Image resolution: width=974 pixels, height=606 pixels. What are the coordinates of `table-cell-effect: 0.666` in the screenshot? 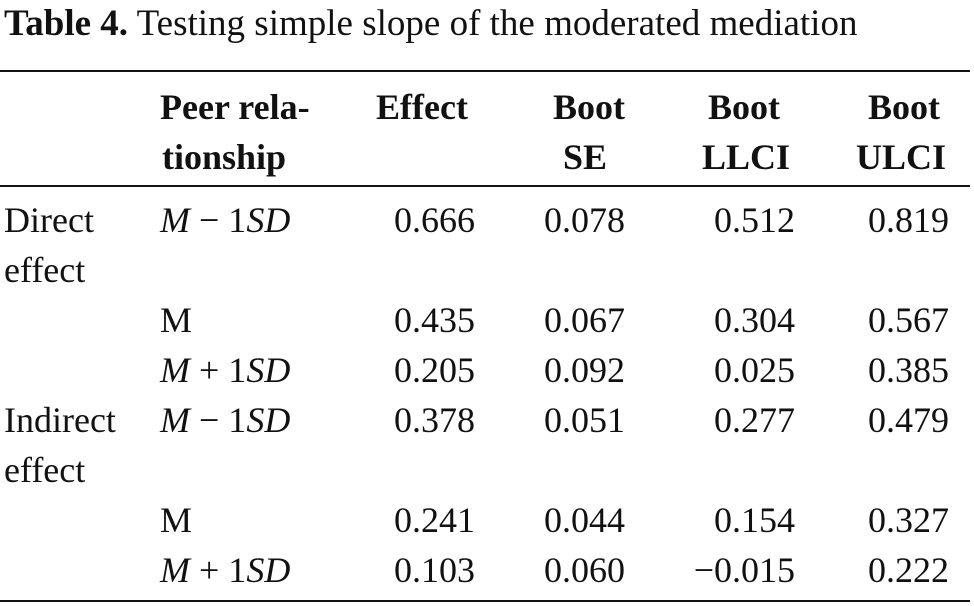 It's located at (434, 220).